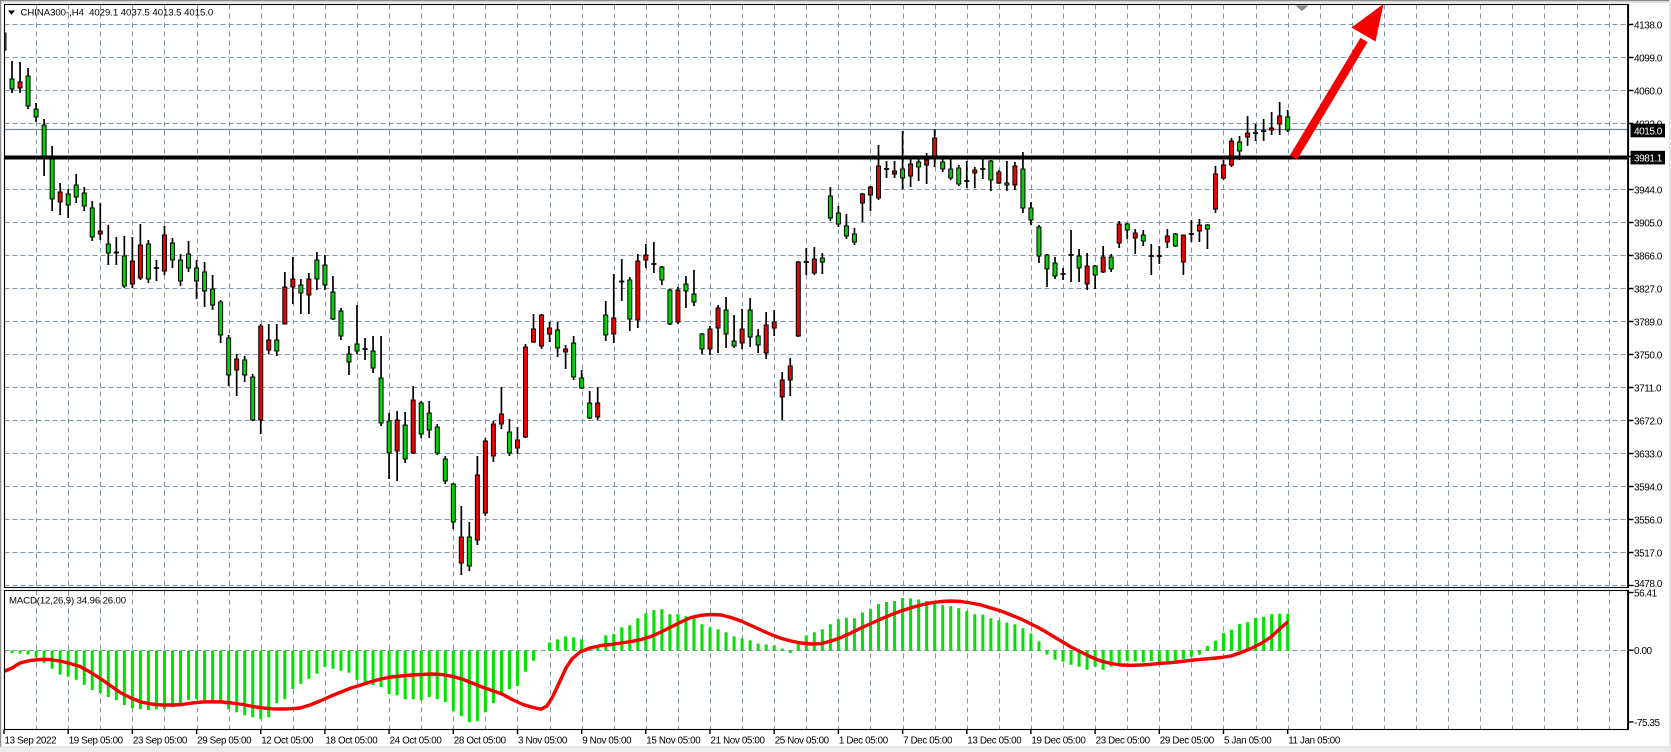 The image size is (1671, 752). I want to click on svg-text: 3 Nov 05:00, so click(543, 741).